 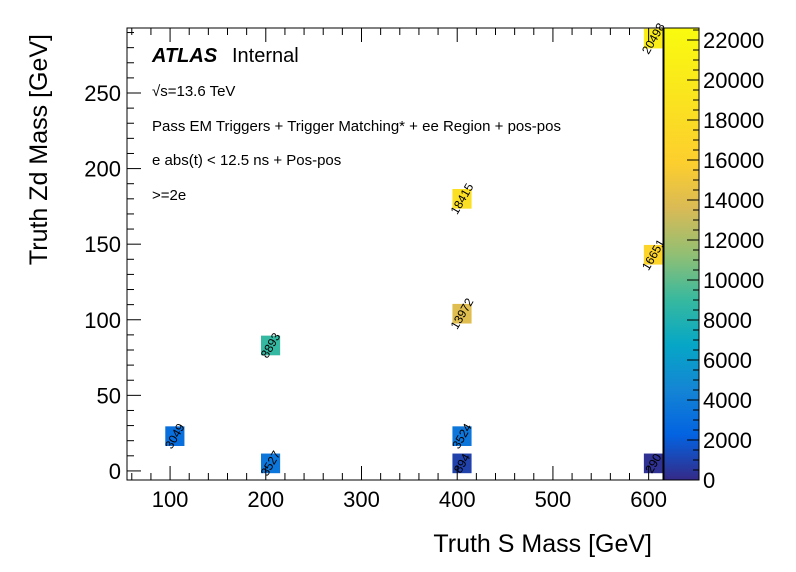 What do you see at coordinates (727, 360) in the screenshot?
I see `z-tick-label: 6000` at bounding box center [727, 360].